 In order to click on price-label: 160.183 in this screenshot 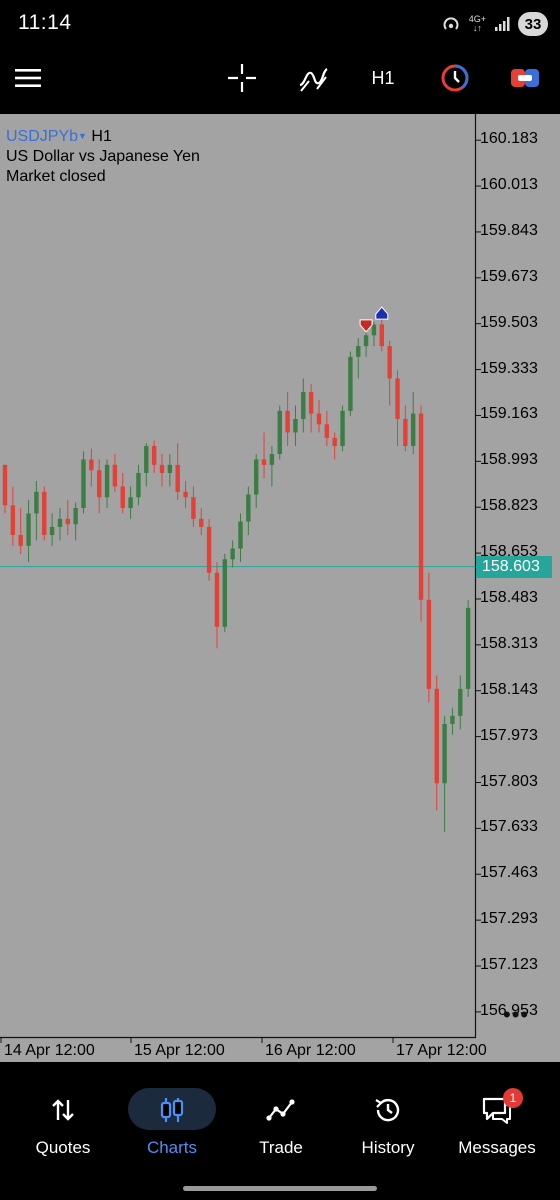, I will do `click(509, 139)`.